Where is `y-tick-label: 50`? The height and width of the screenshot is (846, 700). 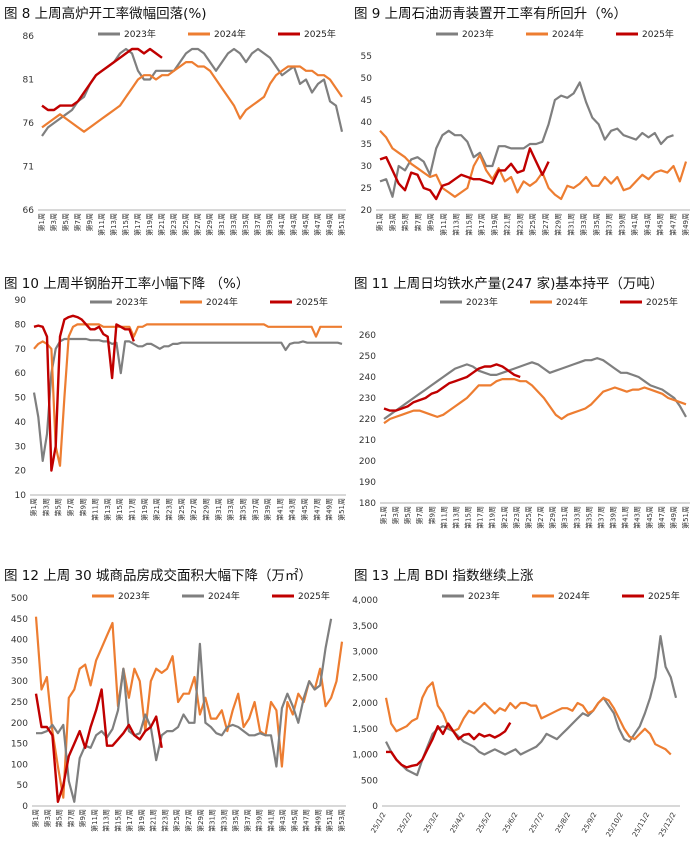 y-tick-label: 50 is located at coordinates (367, 79).